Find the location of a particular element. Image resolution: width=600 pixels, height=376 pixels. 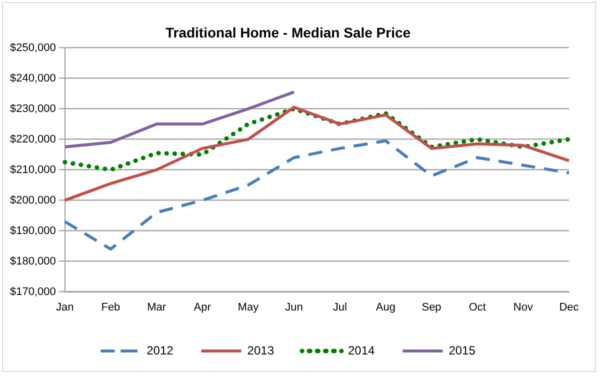

x-tick-label: Apr is located at coordinates (203, 307).